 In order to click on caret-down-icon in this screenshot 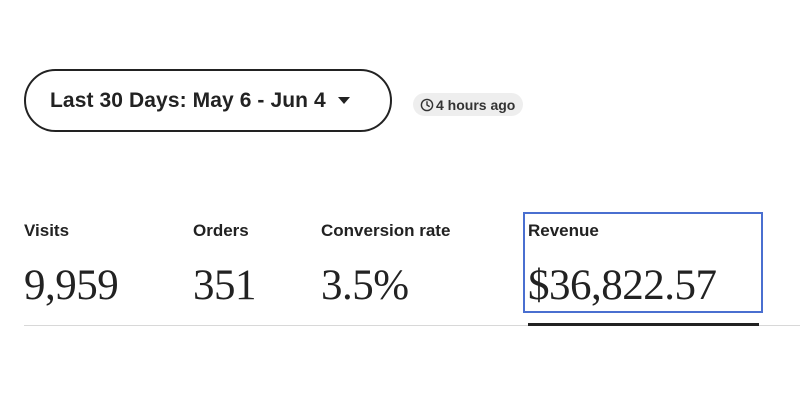, I will do `click(343, 100)`.